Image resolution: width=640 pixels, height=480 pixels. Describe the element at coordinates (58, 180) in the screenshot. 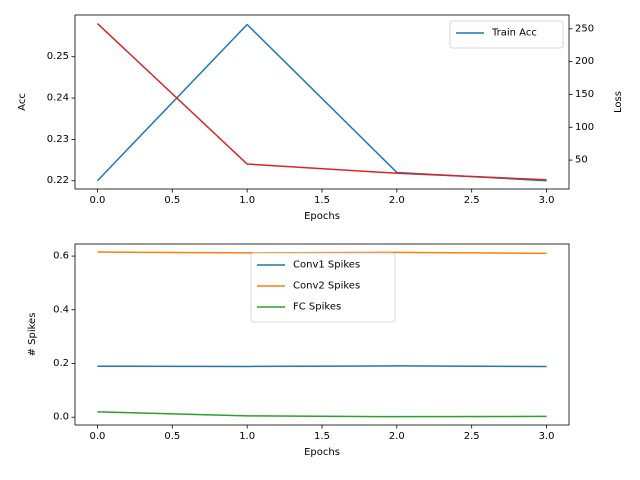

I see `chart1-y-tick-label: 0.22` at that location.